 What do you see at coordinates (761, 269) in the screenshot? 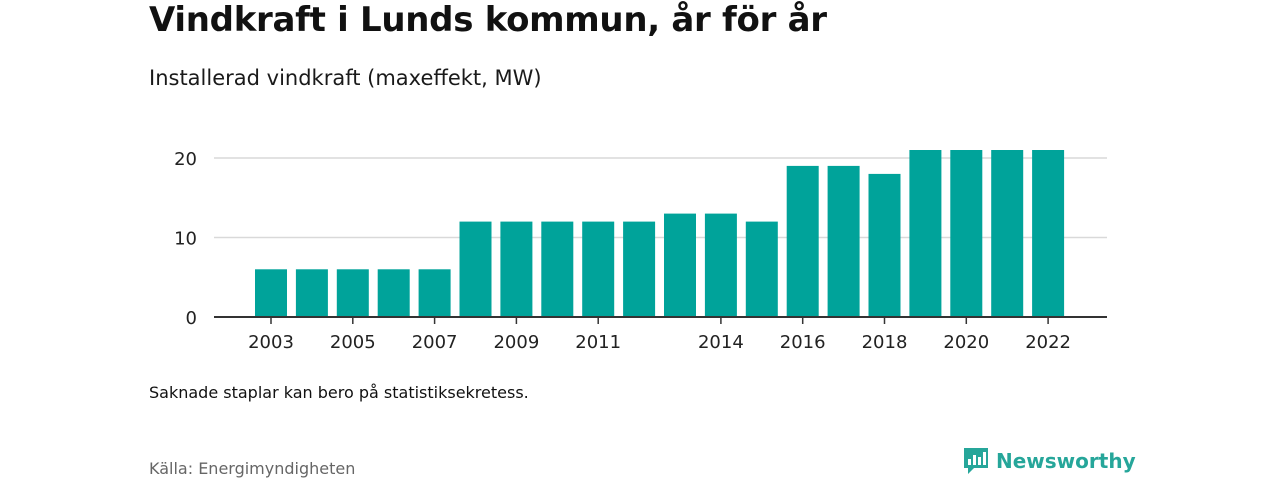
I see `bar-2015` at bounding box center [761, 269].